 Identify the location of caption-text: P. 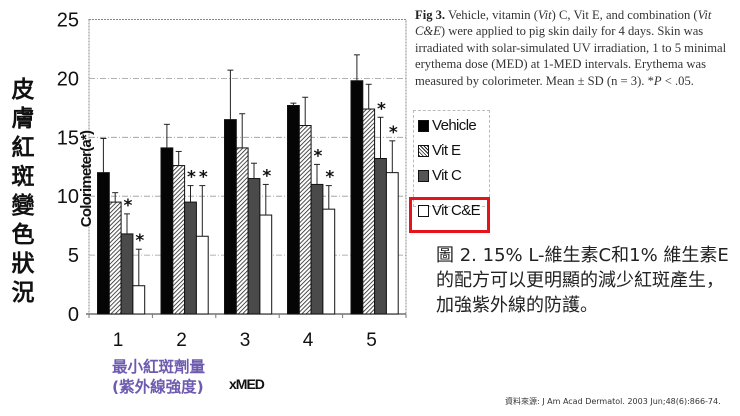
(657, 80).